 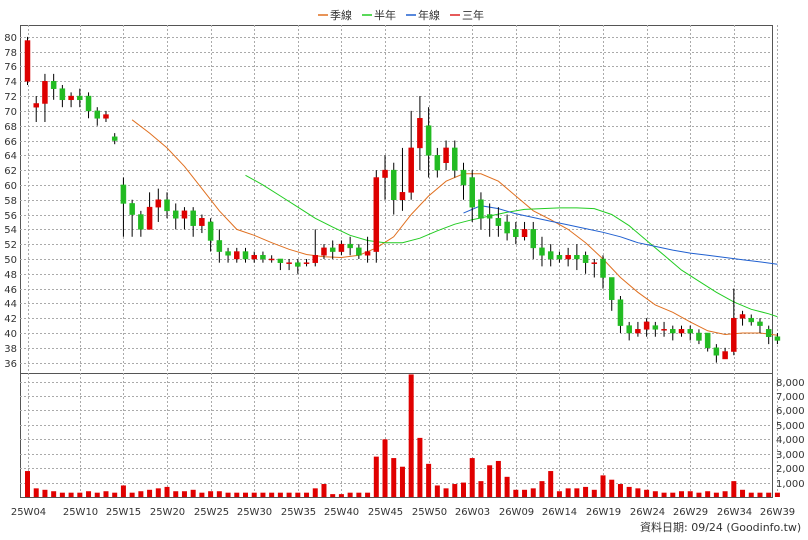 What do you see at coordinates (167, 512) in the screenshot?
I see `x-tick-label: 25W20` at bounding box center [167, 512].